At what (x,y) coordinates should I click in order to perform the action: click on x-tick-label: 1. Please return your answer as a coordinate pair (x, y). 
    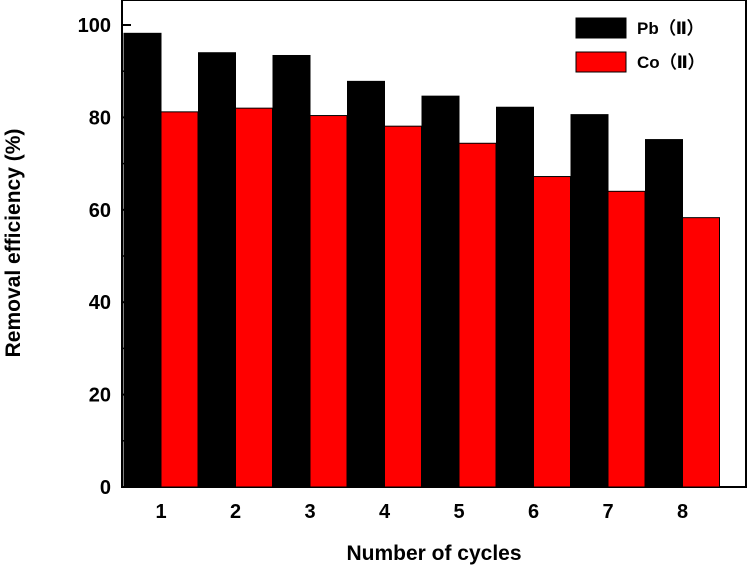
    Looking at the image, I should click on (160, 512).